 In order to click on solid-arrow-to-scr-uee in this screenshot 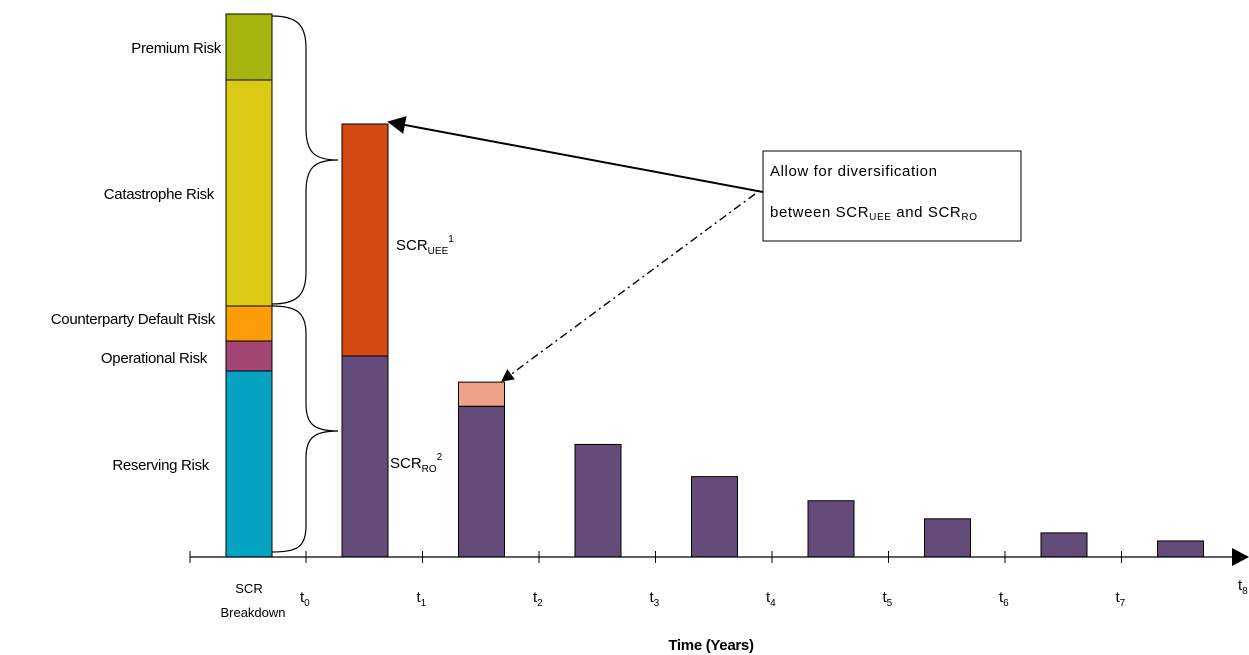, I will do `click(575, 154)`.